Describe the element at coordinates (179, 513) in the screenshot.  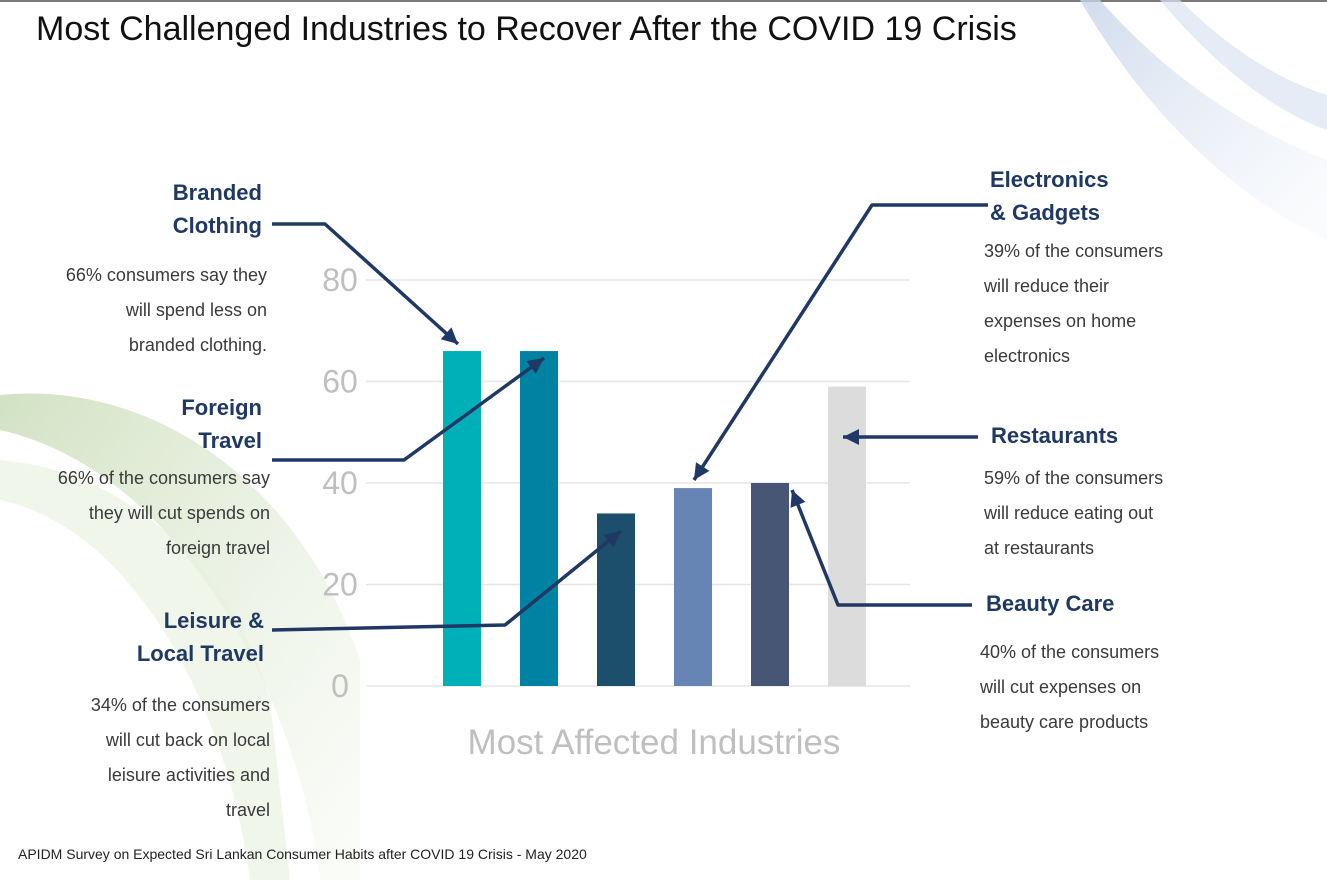
I see `description-line: they will cut spends on` at that location.